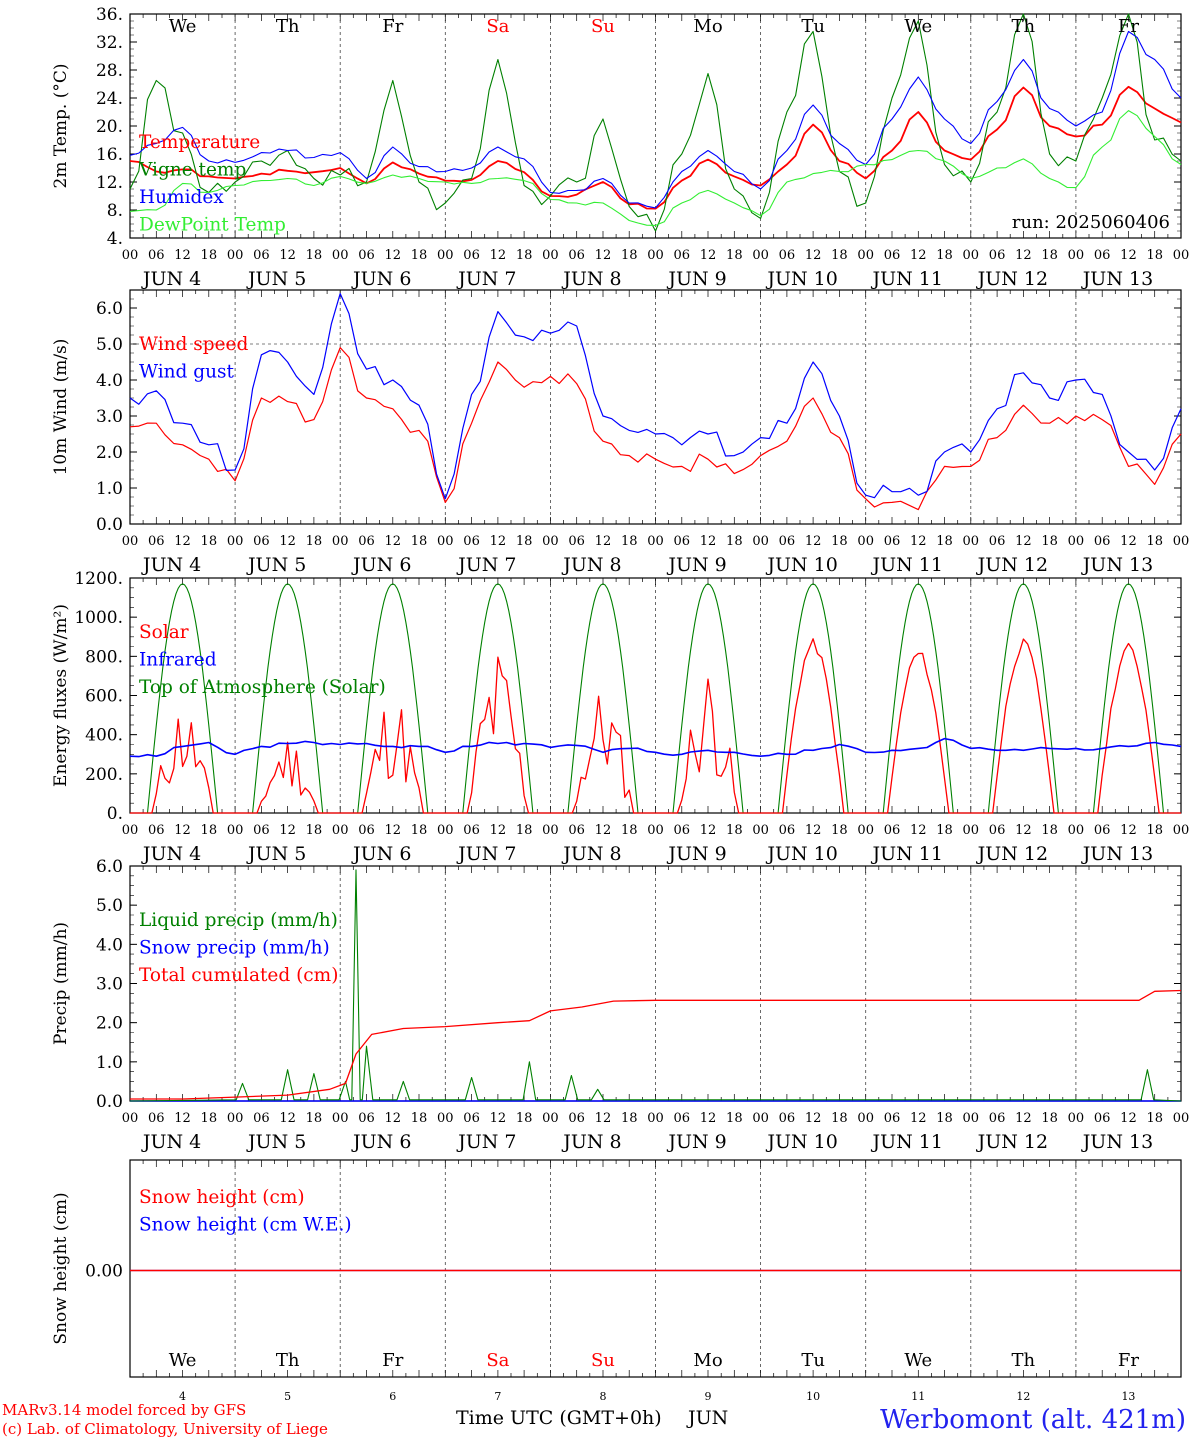 This screenshot has height=1440, width=1194. What do you see at coordinates (109, 985) in the screenshot?
I see `y-tick-label: 3.0` at bounding box center [109, 985].